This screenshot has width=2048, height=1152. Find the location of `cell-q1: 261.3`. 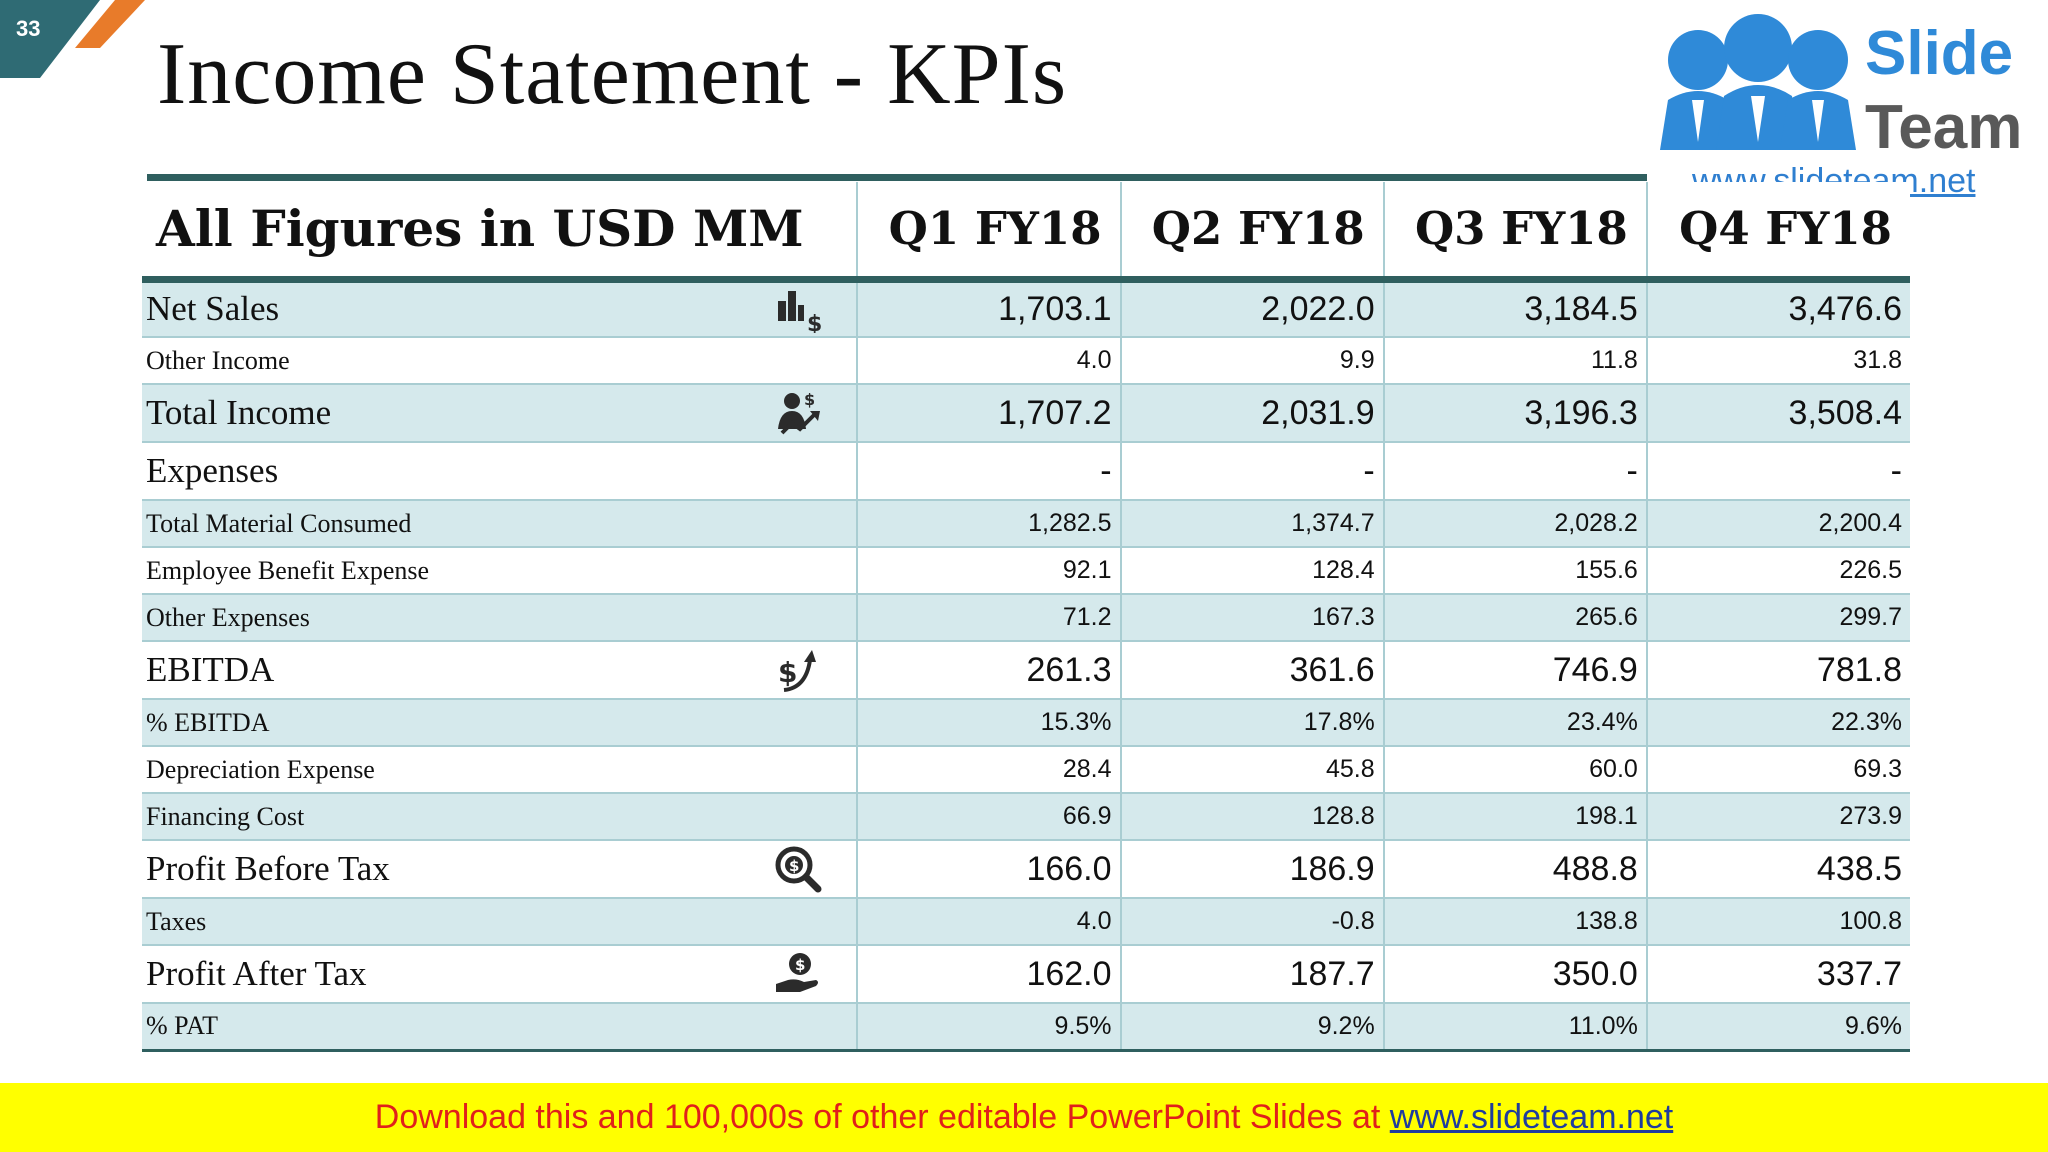

cell-q1: 261.3 is located at coordinates (988, 670).